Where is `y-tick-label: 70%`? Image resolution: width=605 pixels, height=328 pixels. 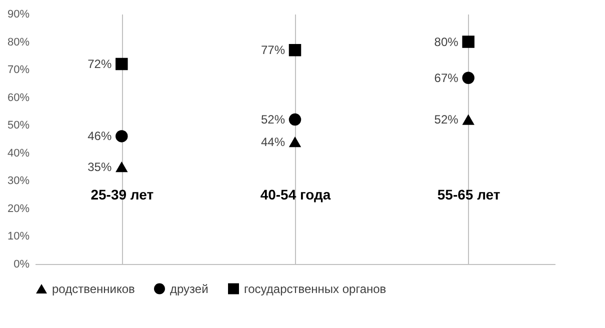
y-tick-label: 70% is located at coordinates (18, 70).